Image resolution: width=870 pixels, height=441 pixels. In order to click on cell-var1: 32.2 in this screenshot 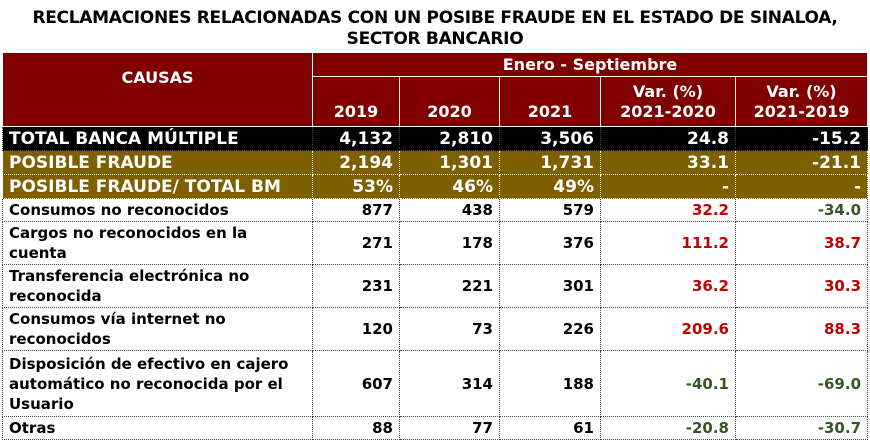, I will do `click(668, 210)`.